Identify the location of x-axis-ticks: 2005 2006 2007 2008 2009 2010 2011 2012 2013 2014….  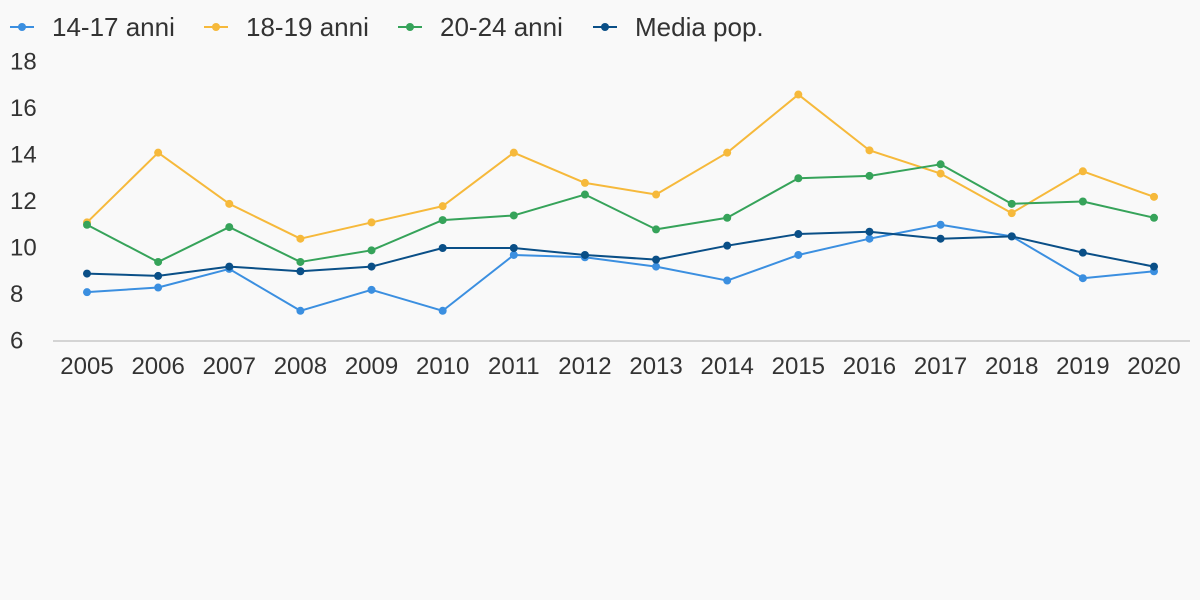
(620, 366).